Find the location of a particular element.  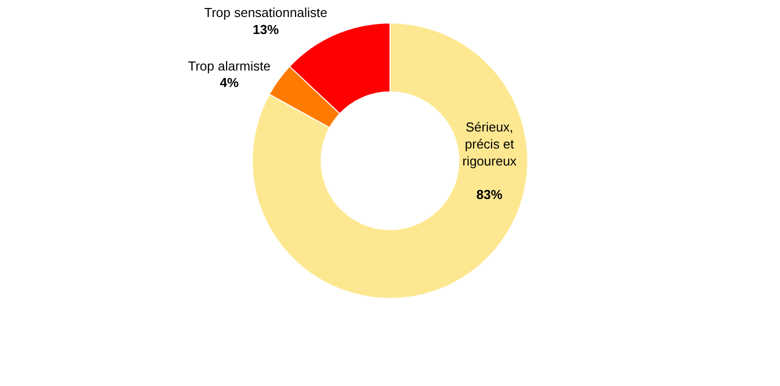

data-label: 4% is located at coordinates (230, 82).